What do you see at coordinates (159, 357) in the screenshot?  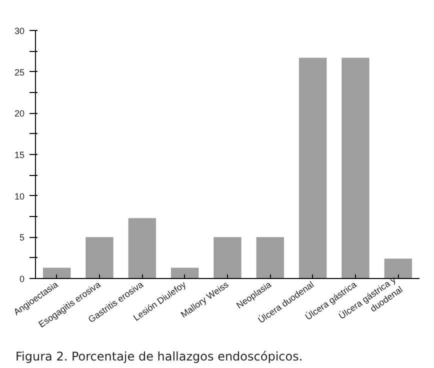 I see `text: Figura 2. Porcentaje de hallazgos endoscópicos.` at bounding box center [159, 357].